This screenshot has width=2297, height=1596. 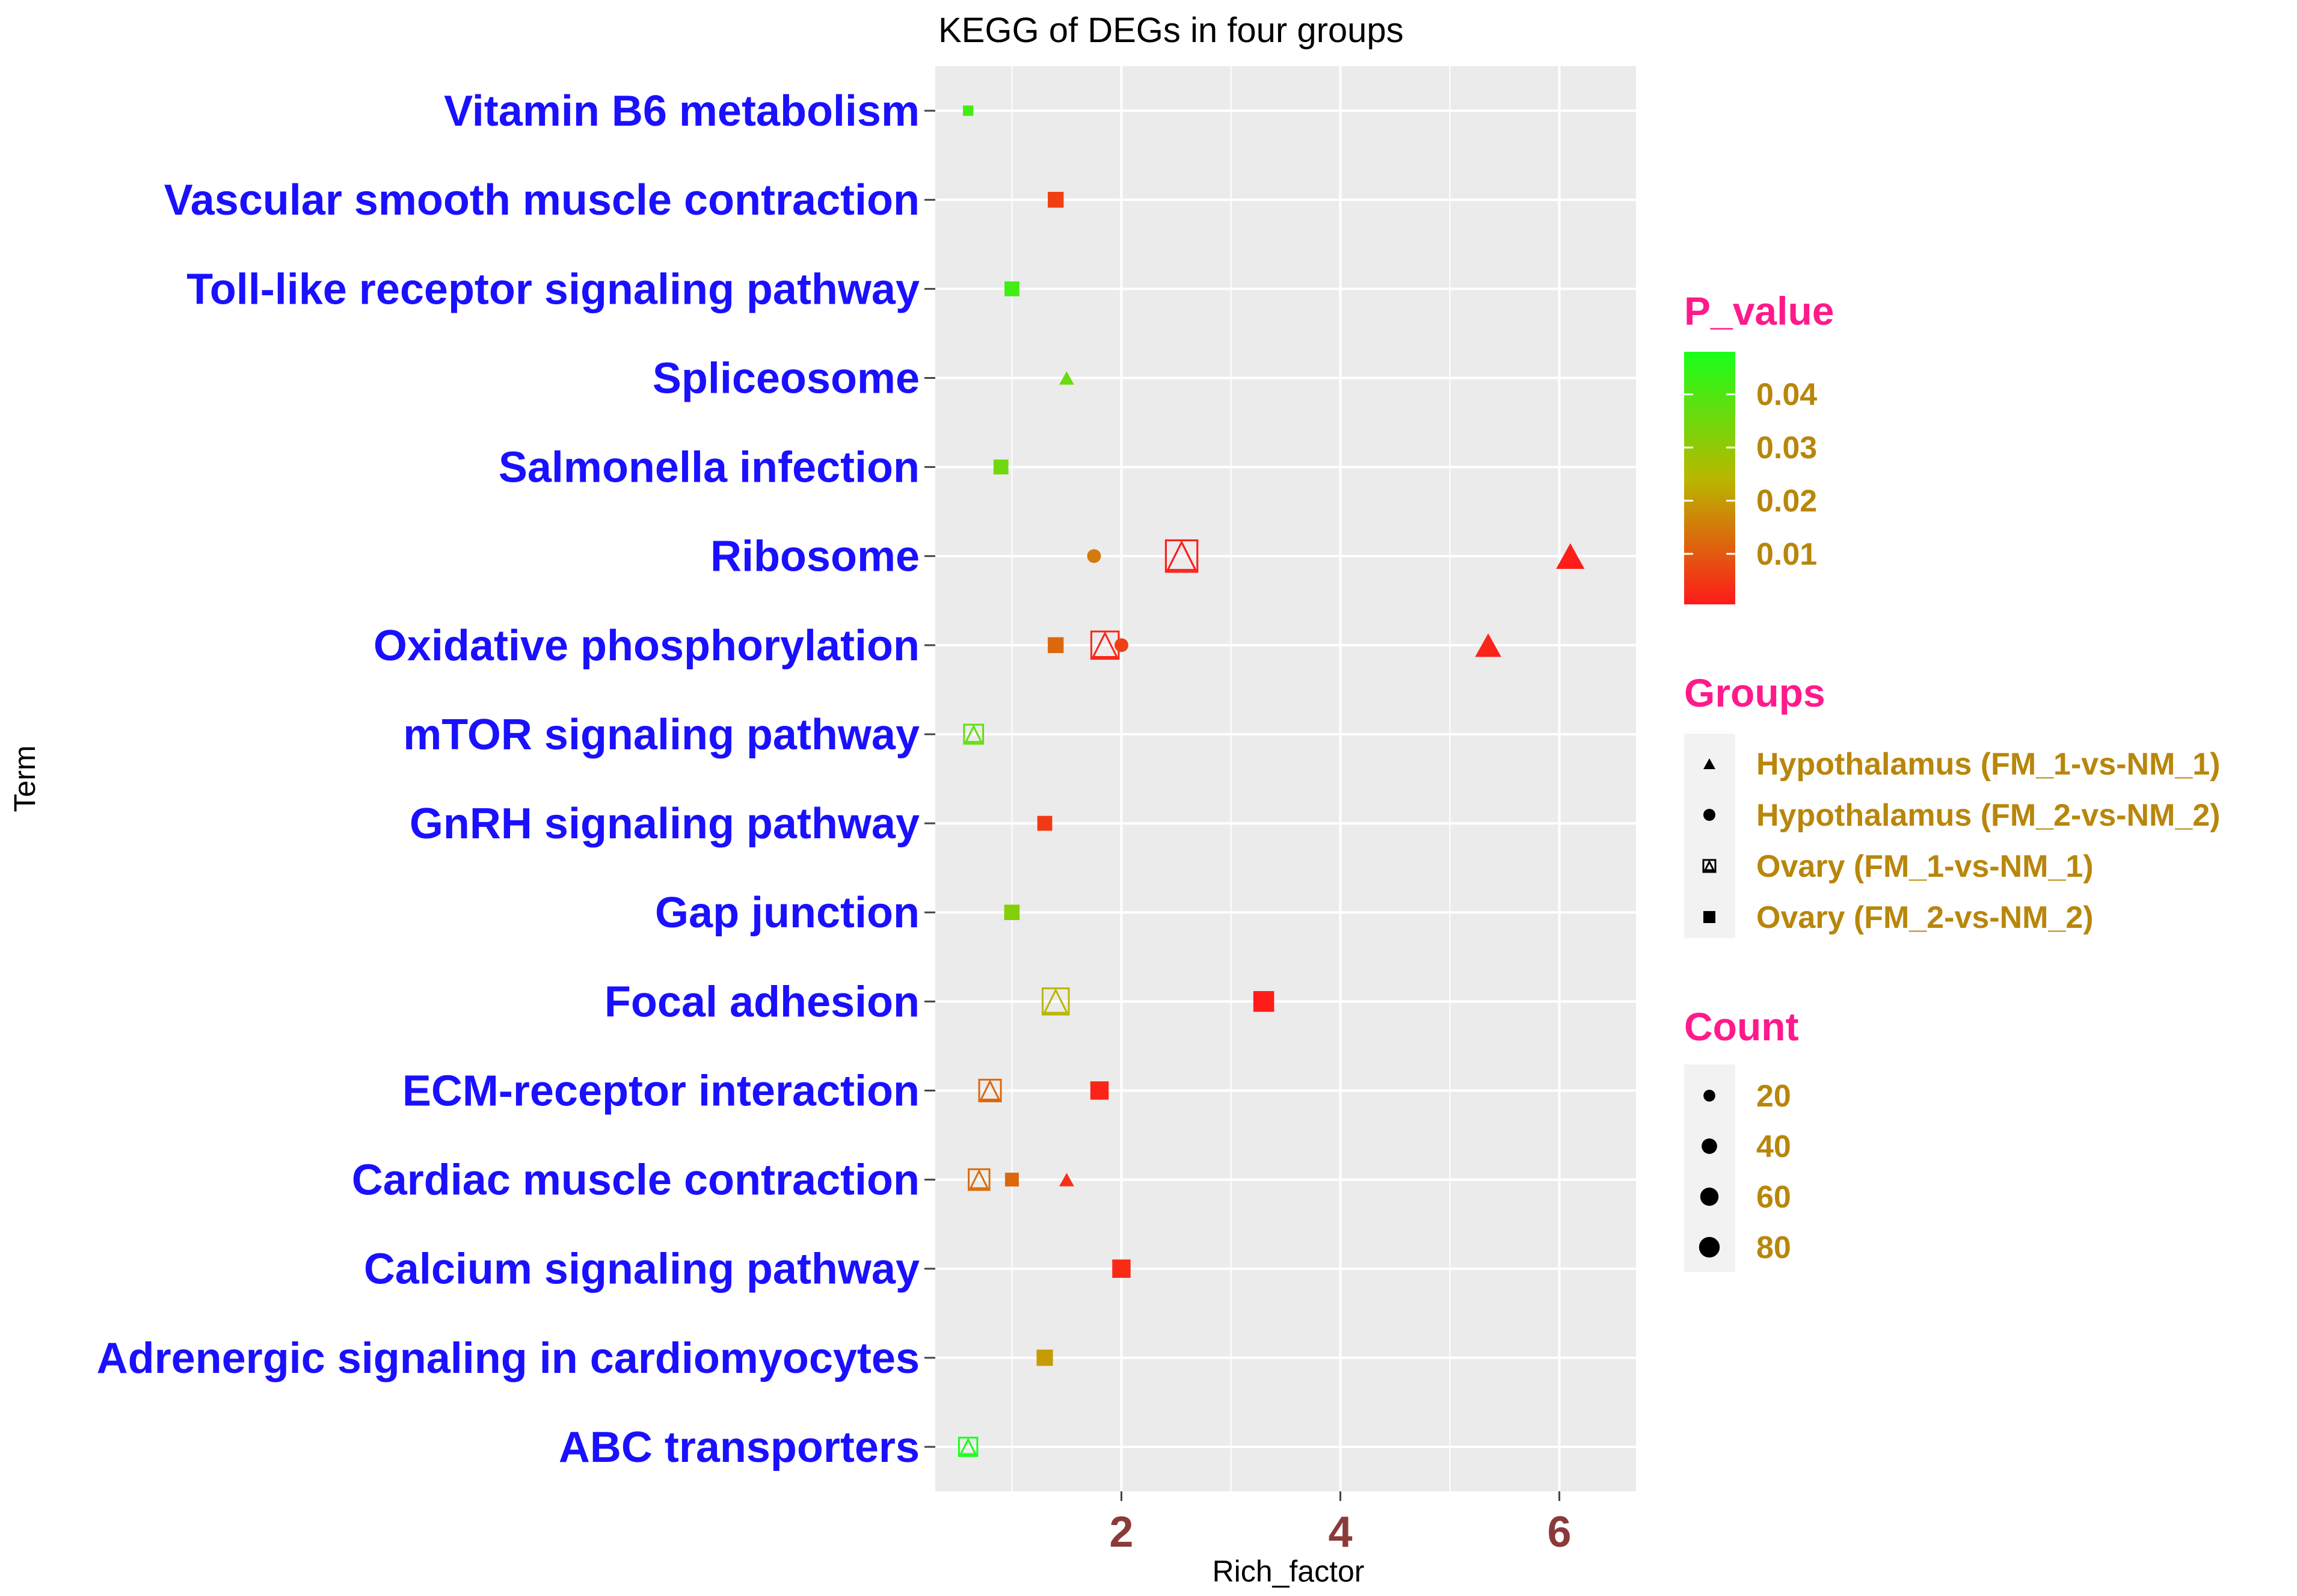 What do you see at coordinates (788, 913) in the screenshot?
I see `term-label: Gap junction` at bounding box center [788, 913].